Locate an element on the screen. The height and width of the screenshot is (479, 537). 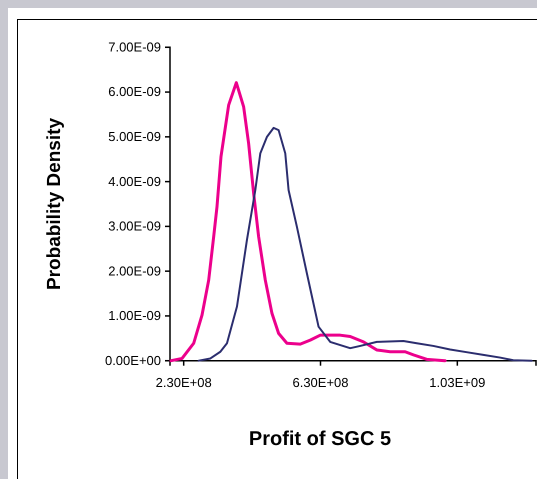
x-axis-title: Profit of SGC 5 is located at coordinates (320, 439).